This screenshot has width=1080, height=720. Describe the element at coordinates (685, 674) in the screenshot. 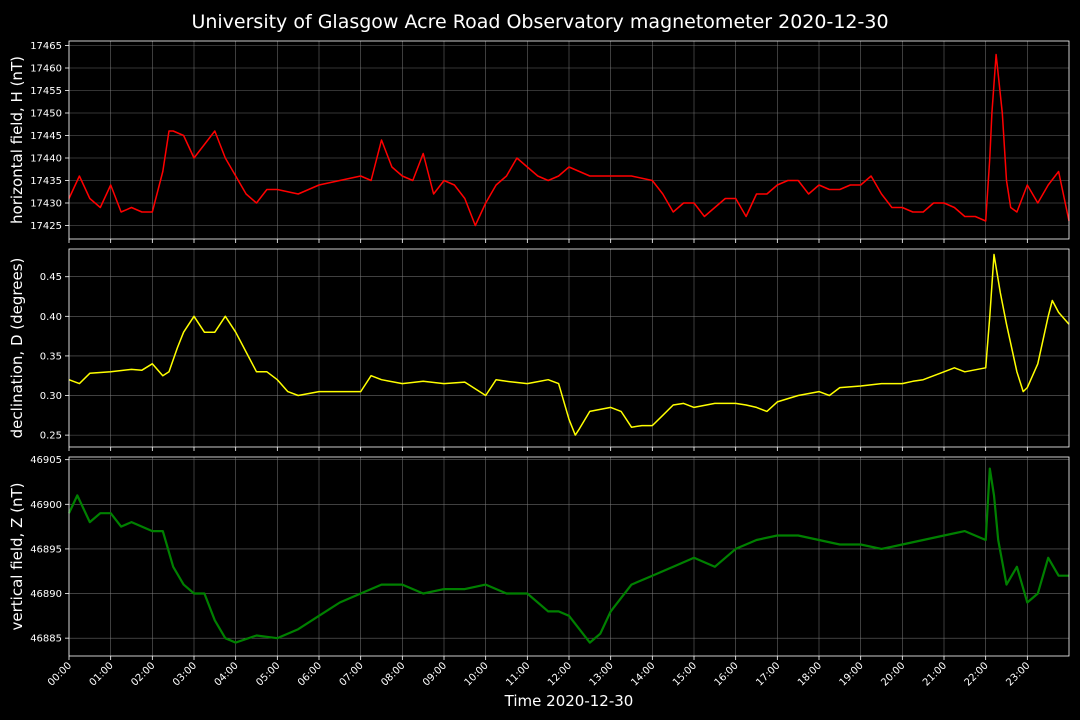

I see `x-tick-label: 15:00` at that location.